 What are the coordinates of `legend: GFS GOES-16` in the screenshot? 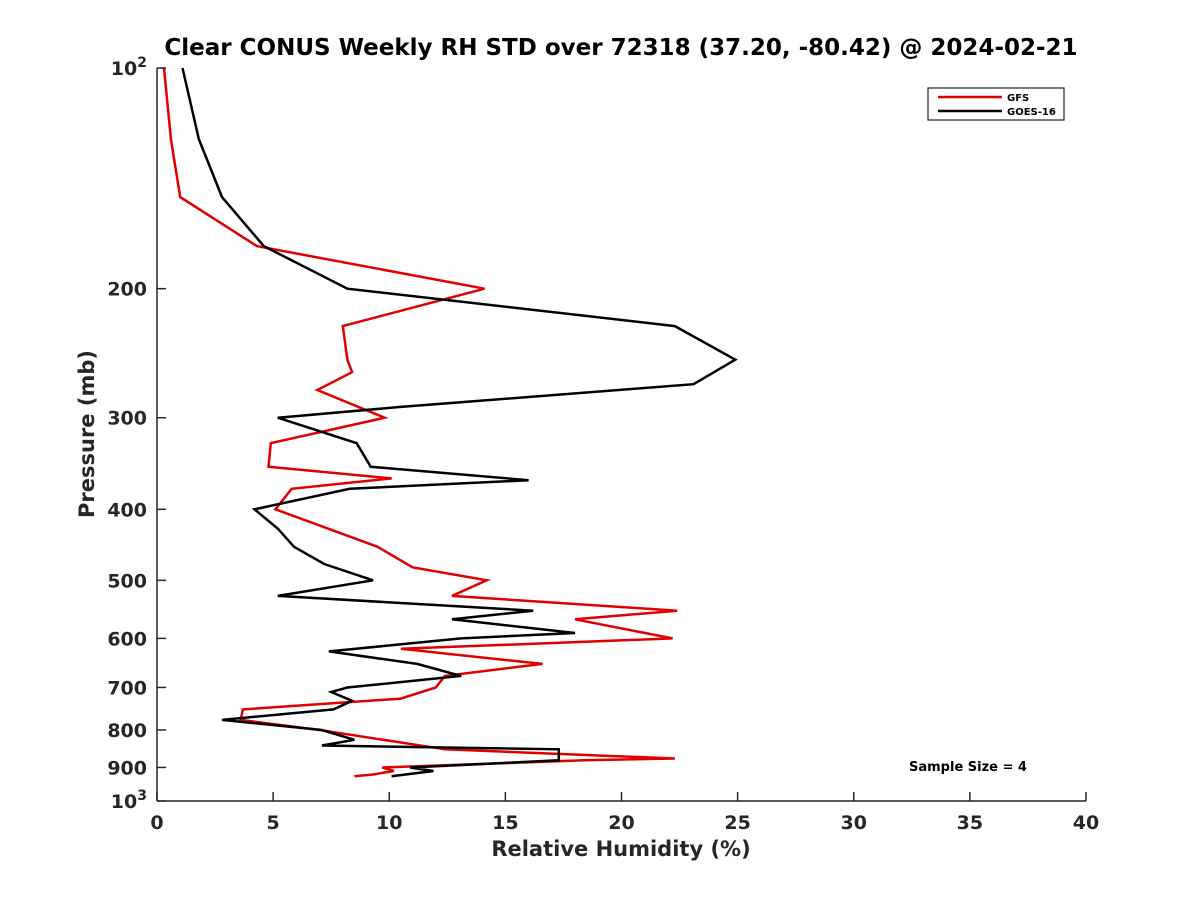 It's located at (996, 104).